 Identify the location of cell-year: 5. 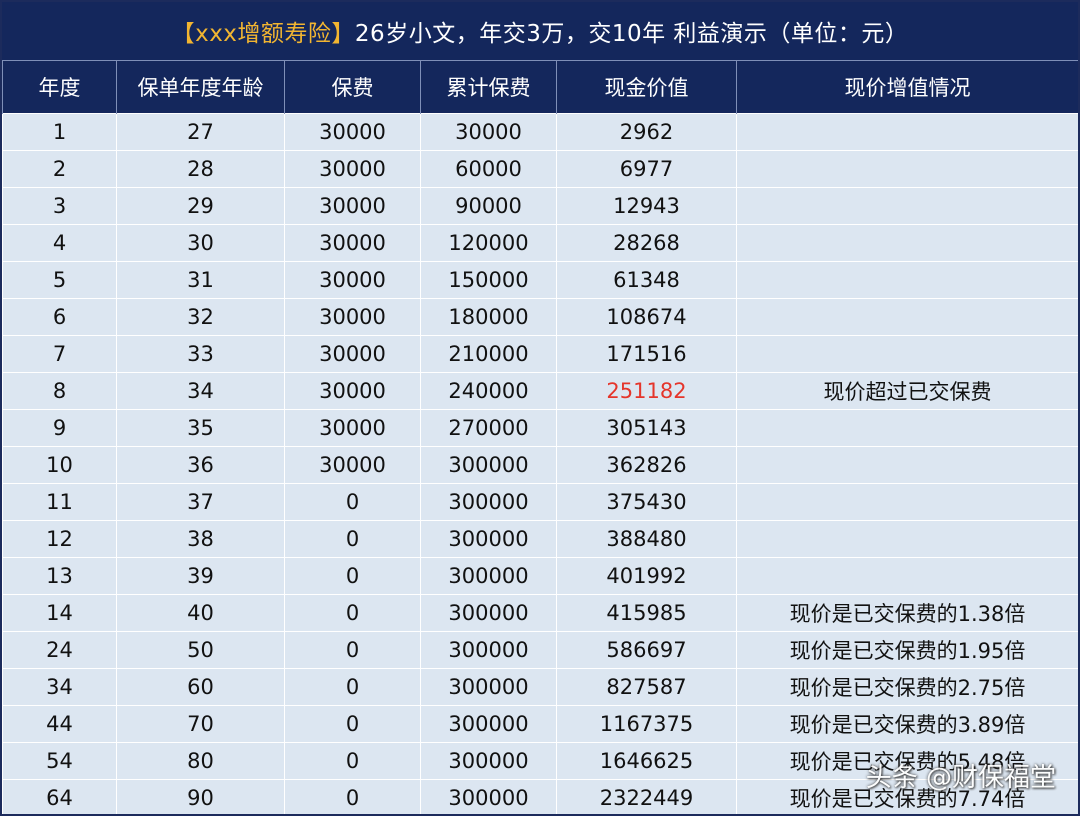
(59, 280).